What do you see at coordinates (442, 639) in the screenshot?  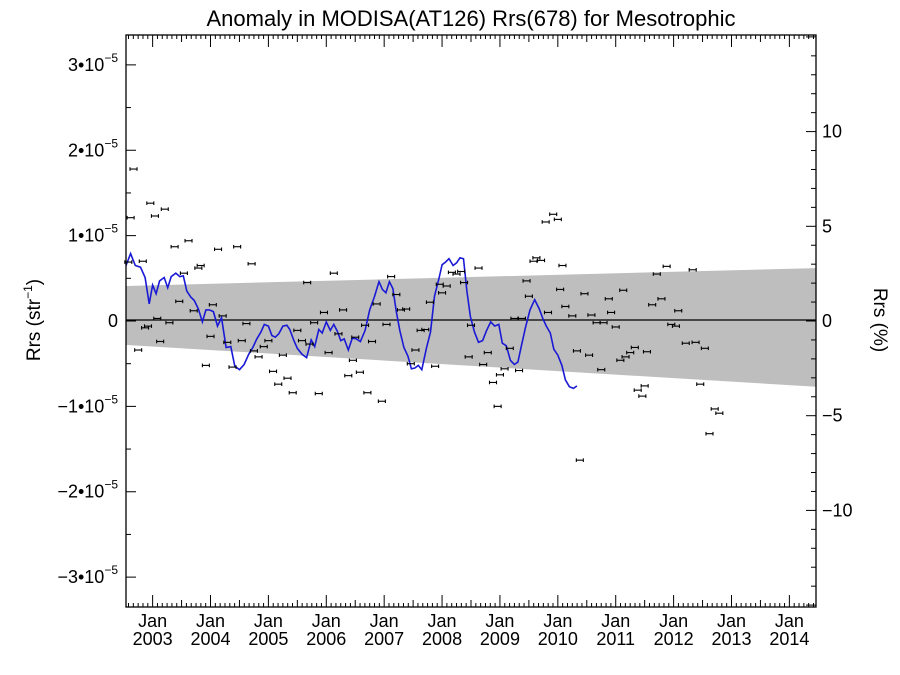 I see `x-tick-label-year: 2008` at bounding box center [442, 639].